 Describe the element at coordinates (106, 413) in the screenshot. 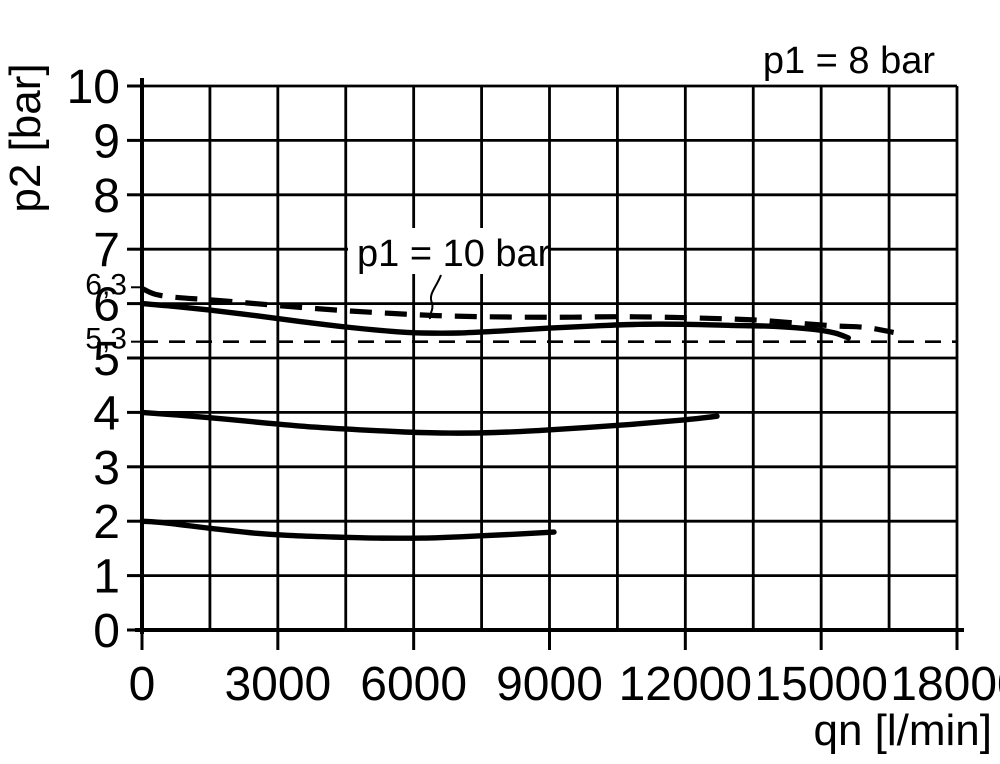

I see `y-tick-label: 4` at that location.